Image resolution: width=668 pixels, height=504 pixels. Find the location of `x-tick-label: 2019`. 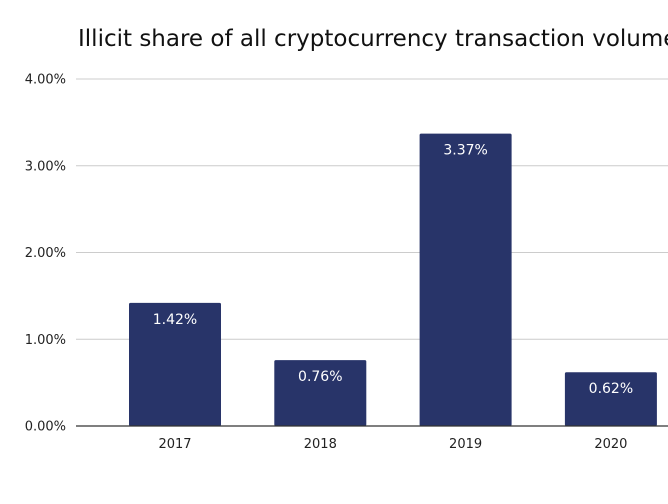

x-tick-label: 2019 is located at coordinates (465, 444).